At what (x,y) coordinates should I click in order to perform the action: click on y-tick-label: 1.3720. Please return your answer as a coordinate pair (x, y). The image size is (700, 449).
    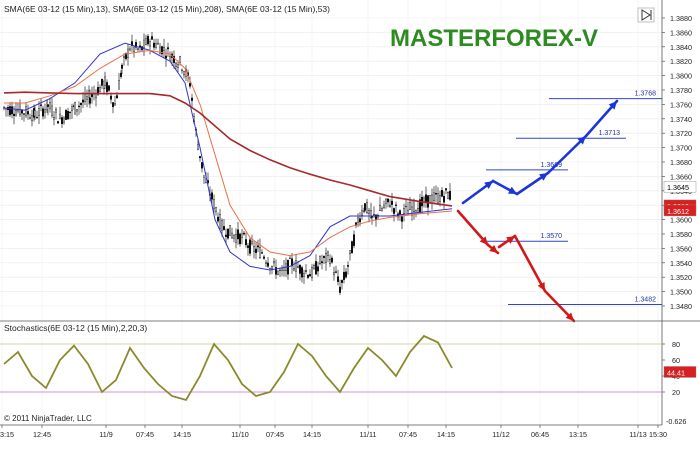
    Looking at the image, I should click on (681, 133).